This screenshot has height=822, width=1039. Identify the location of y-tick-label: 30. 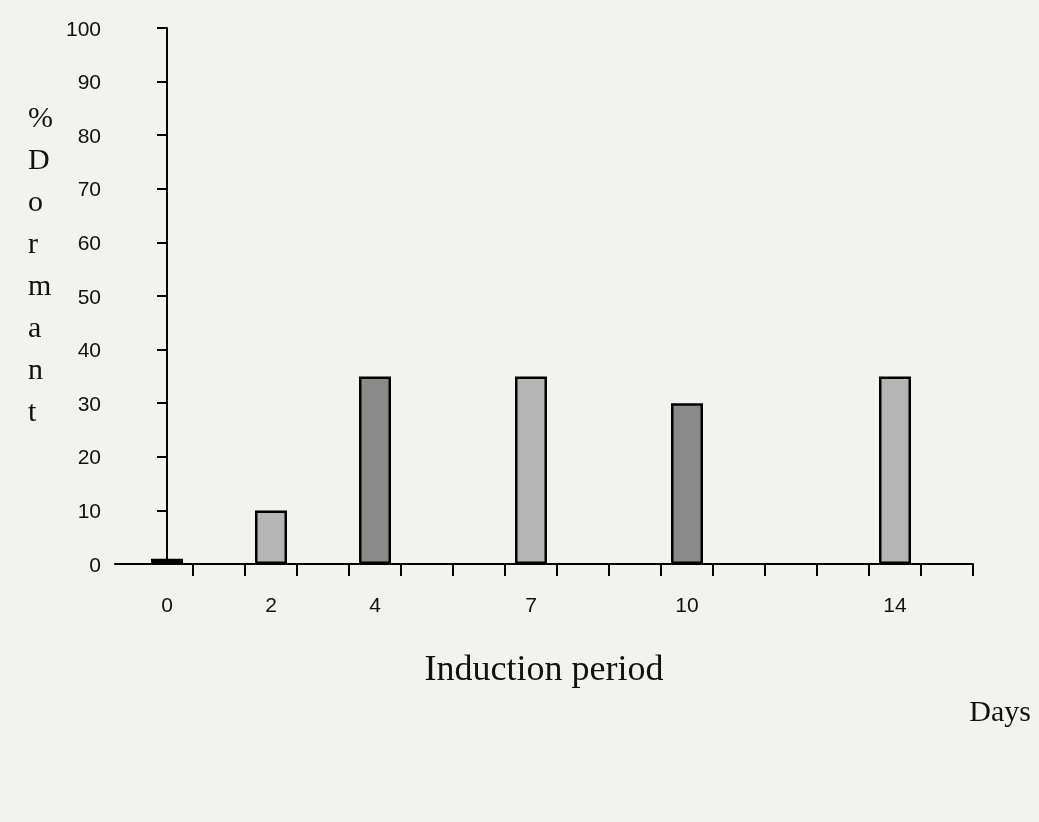
(89, 403).